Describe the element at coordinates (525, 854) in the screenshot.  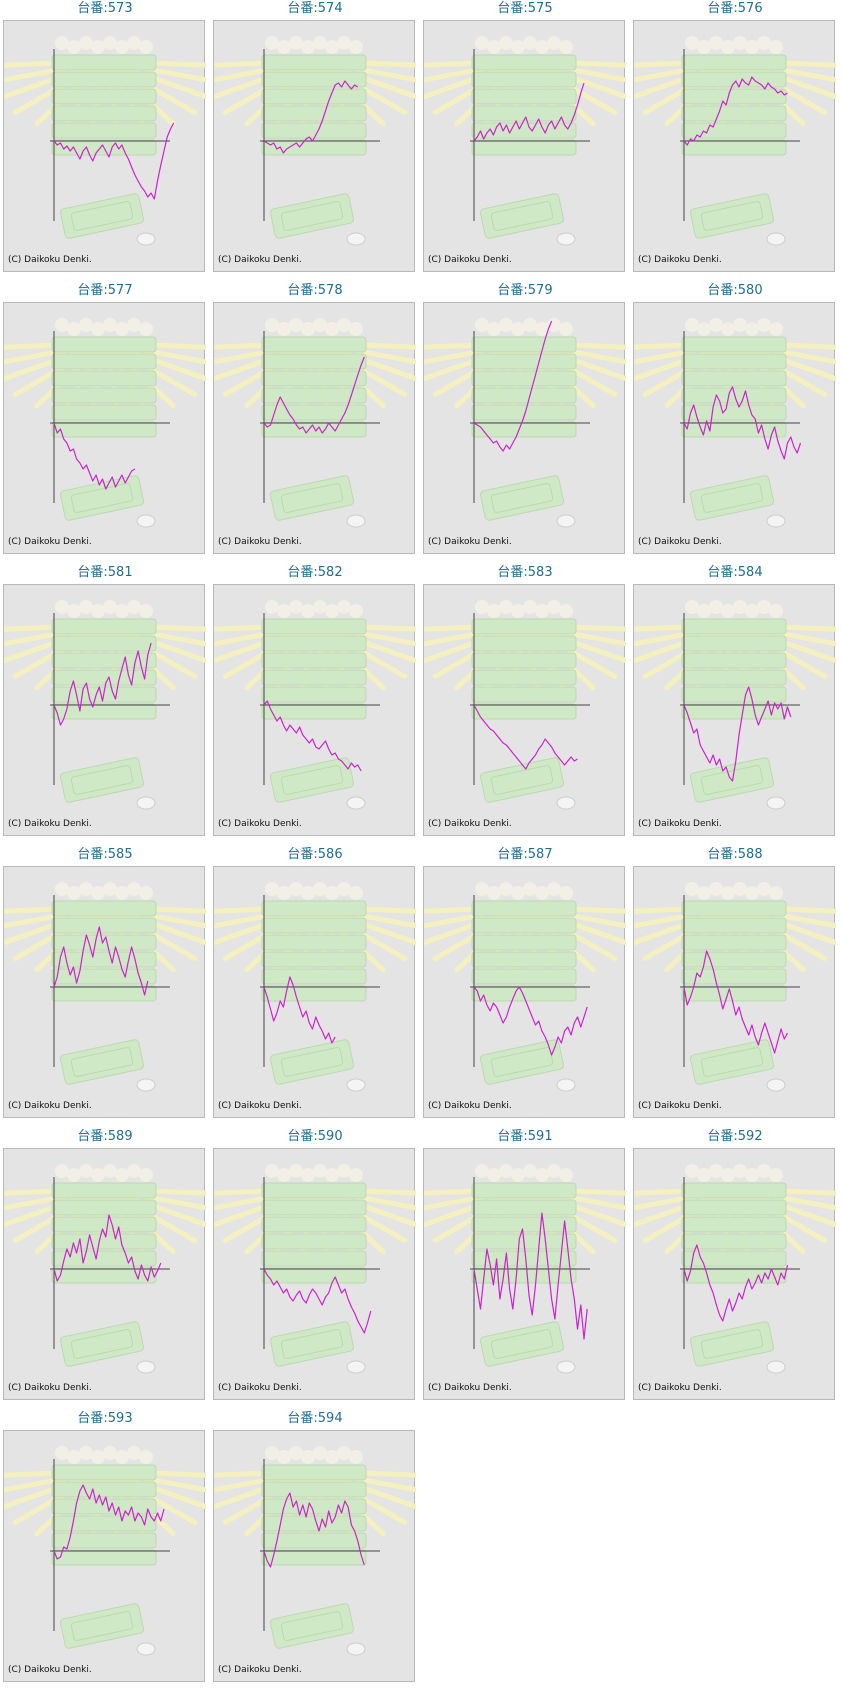
I see `chart-title: 台番:587` at that location.